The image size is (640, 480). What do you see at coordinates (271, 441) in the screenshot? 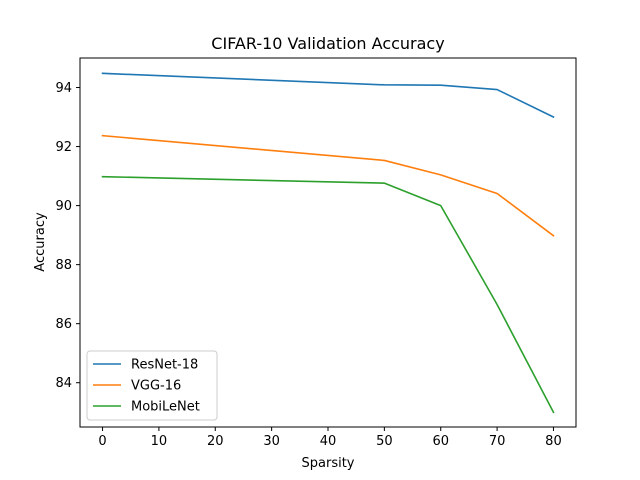
I see `x-tick-label: 30` at bounding box center [271, 441].